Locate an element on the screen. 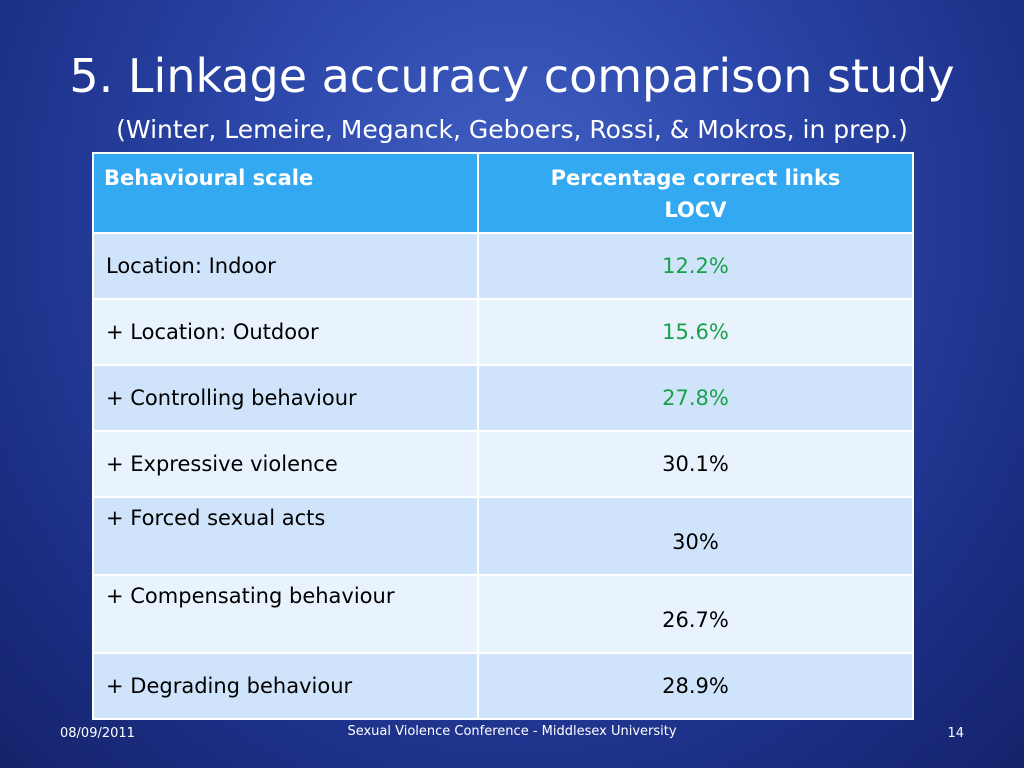 This screenshot has height=768, width=1024. header-percentage-line2: LOCV is located at coordinates (695, 210).